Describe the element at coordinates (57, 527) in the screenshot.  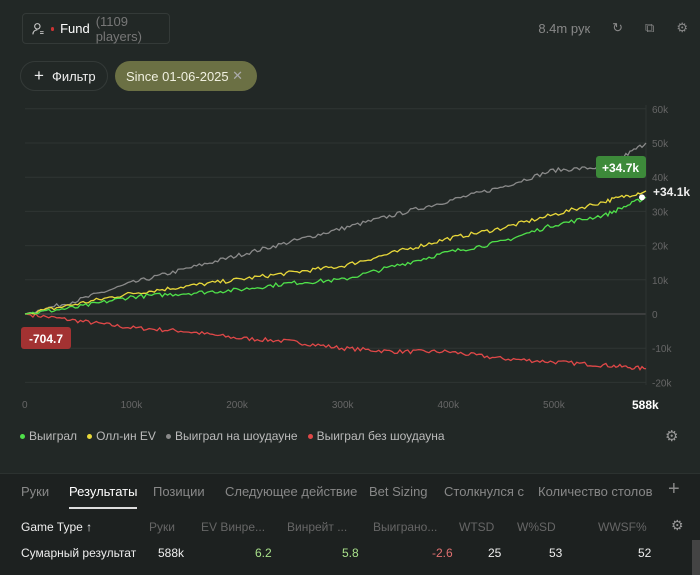
I see `column-header: Game Type ↑` at that location.